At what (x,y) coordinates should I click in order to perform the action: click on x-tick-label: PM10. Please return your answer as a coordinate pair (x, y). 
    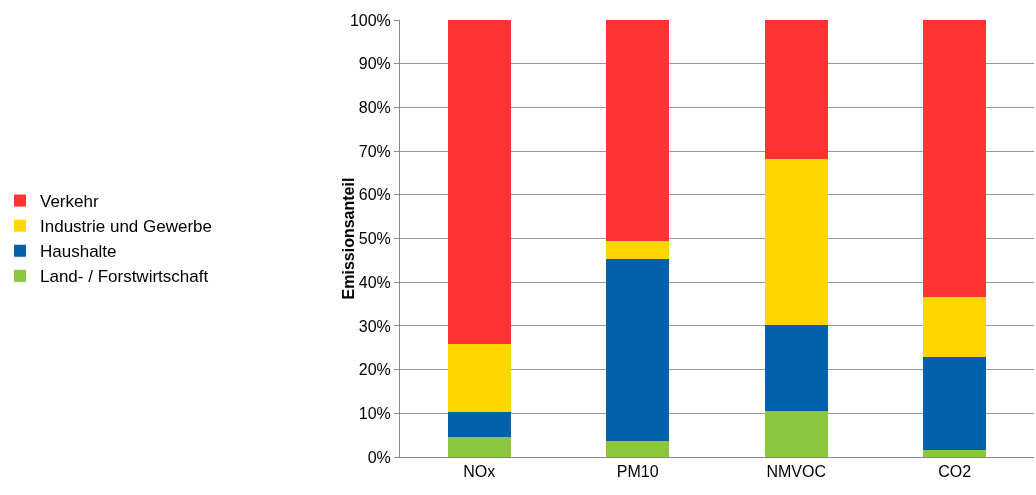
    Looking at the image, I should click on (637, 472).